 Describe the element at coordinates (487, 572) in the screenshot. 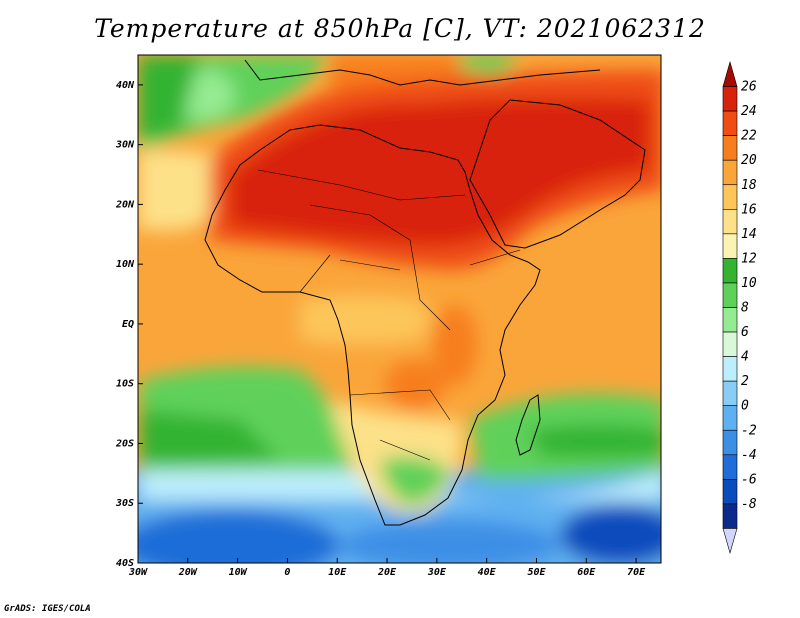

I see `lon-tick-label: 40E` at that location.